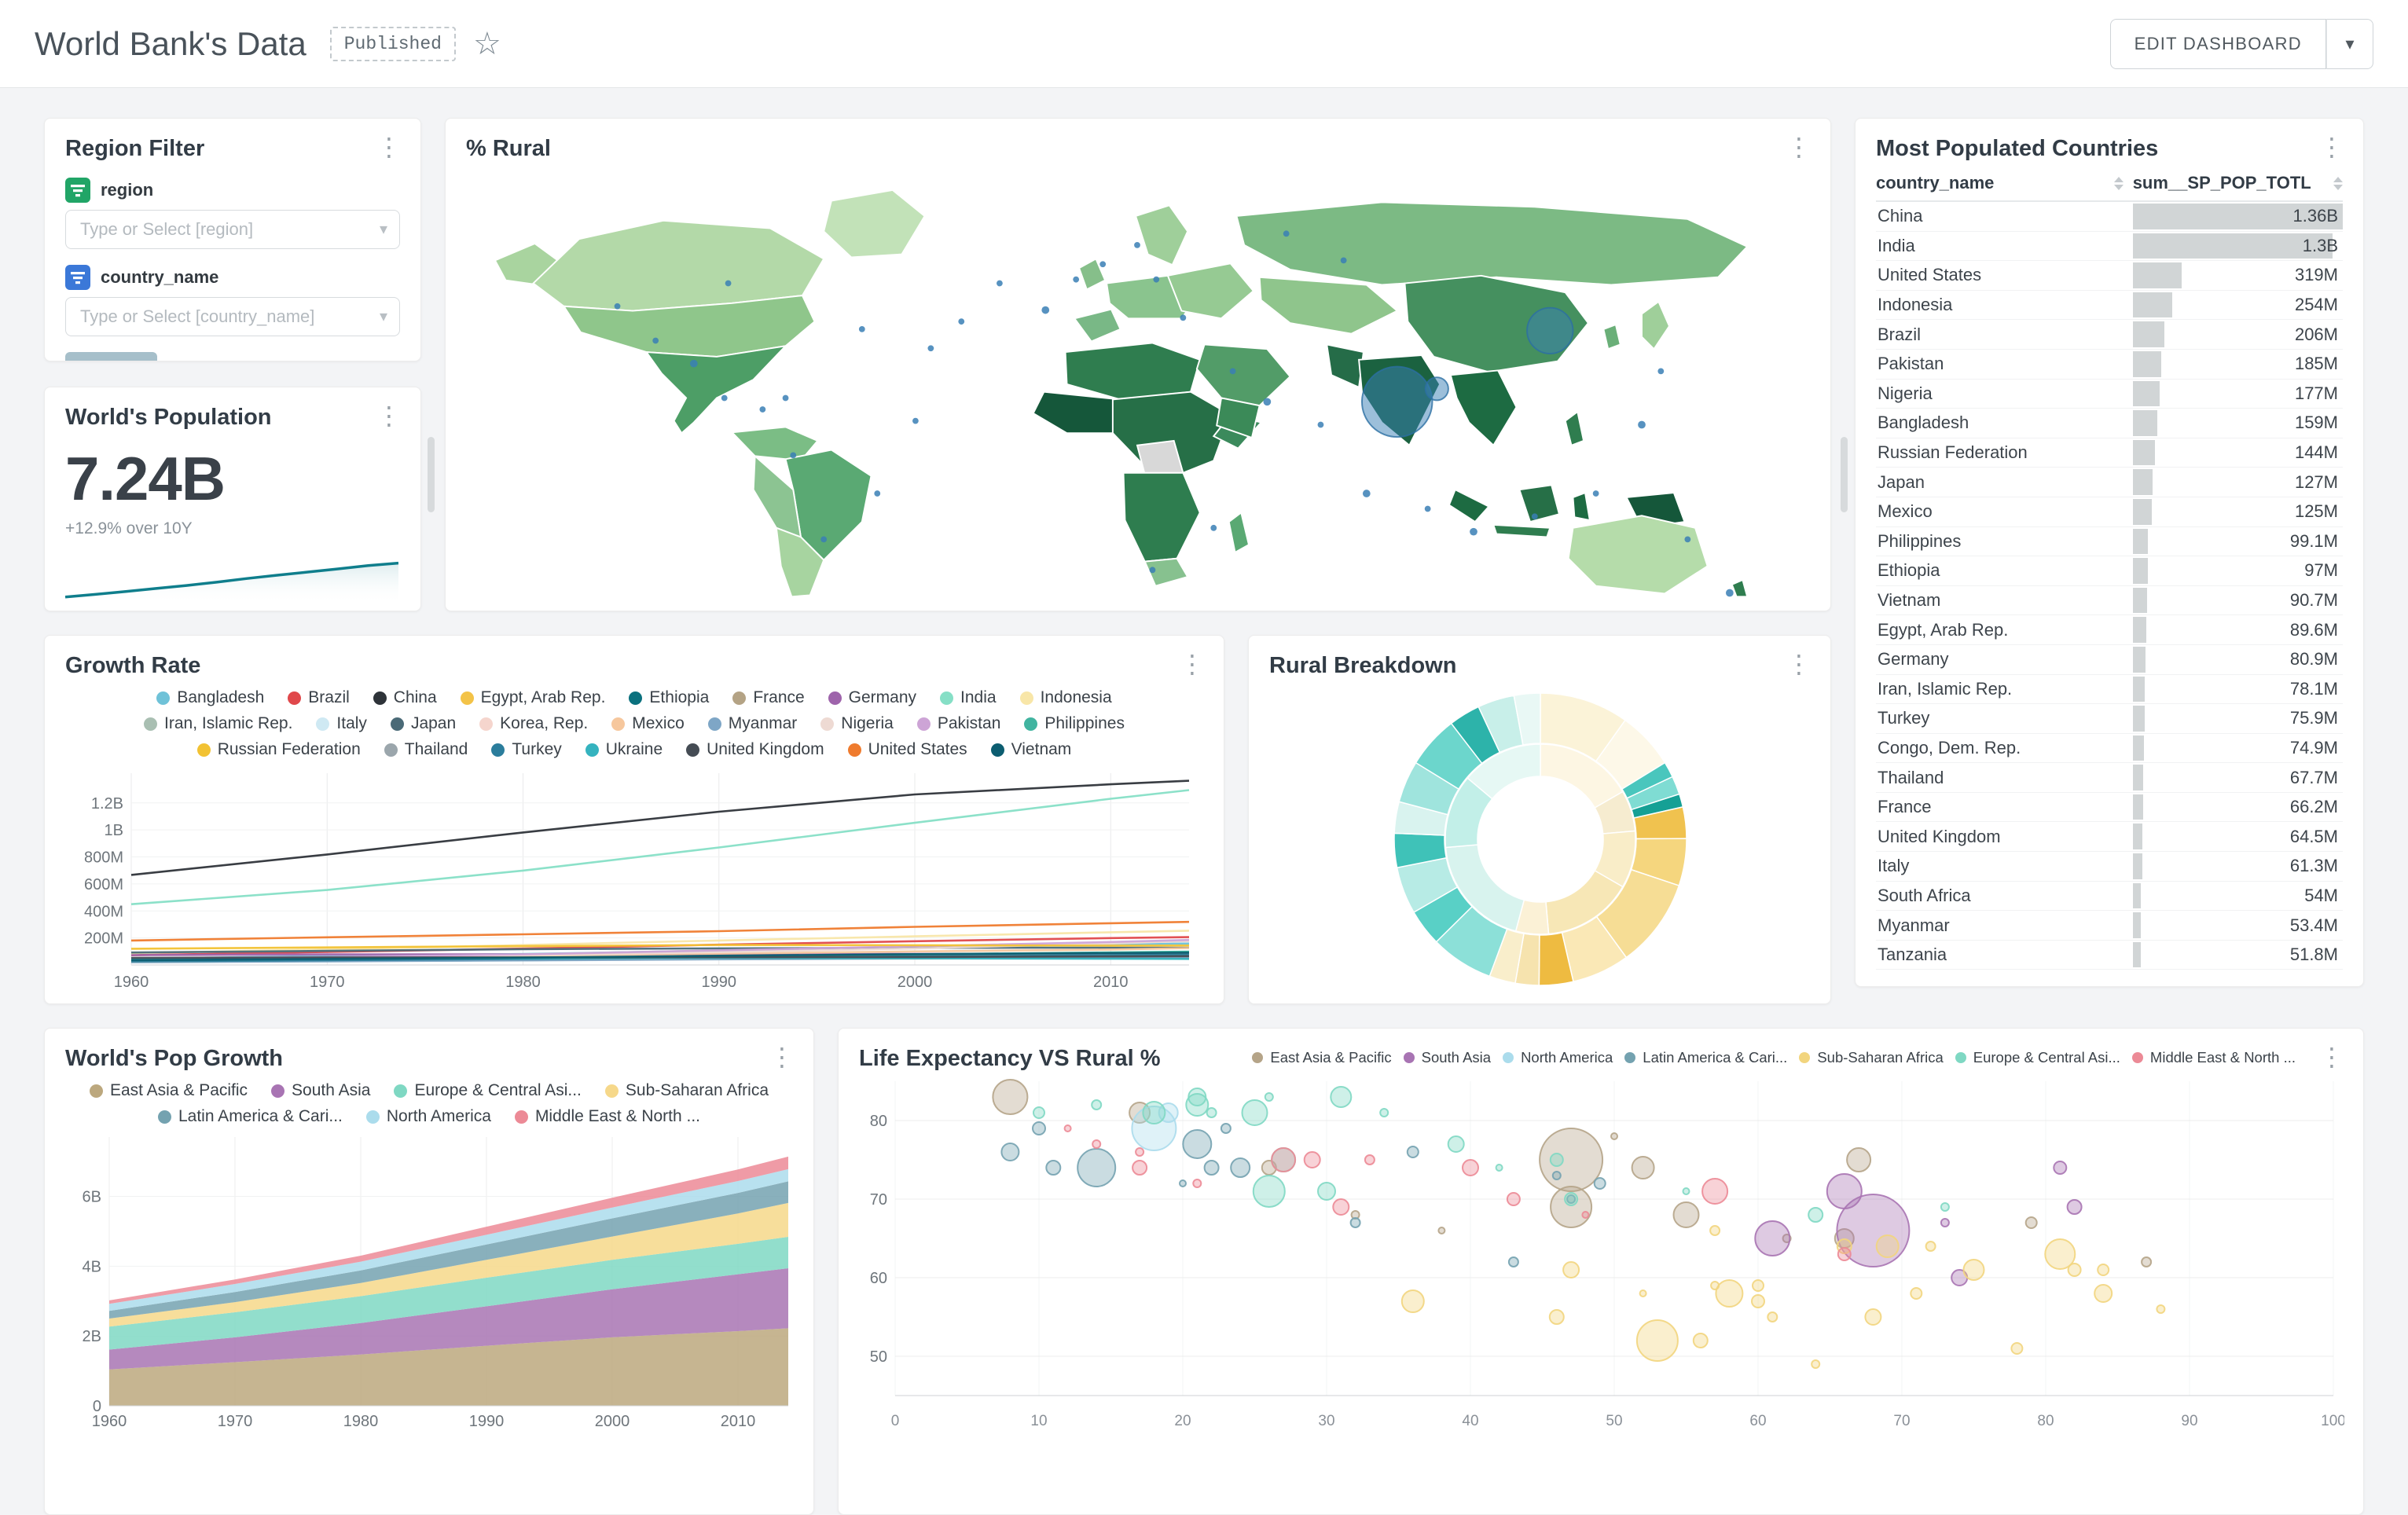 Image resolution: width=2408 pixels, height=1515 pixels. What do you see at coordinates (1914, 925) in the screenshot?
I see `country-cell: Myanmar` at bounding box center [1914, 925].